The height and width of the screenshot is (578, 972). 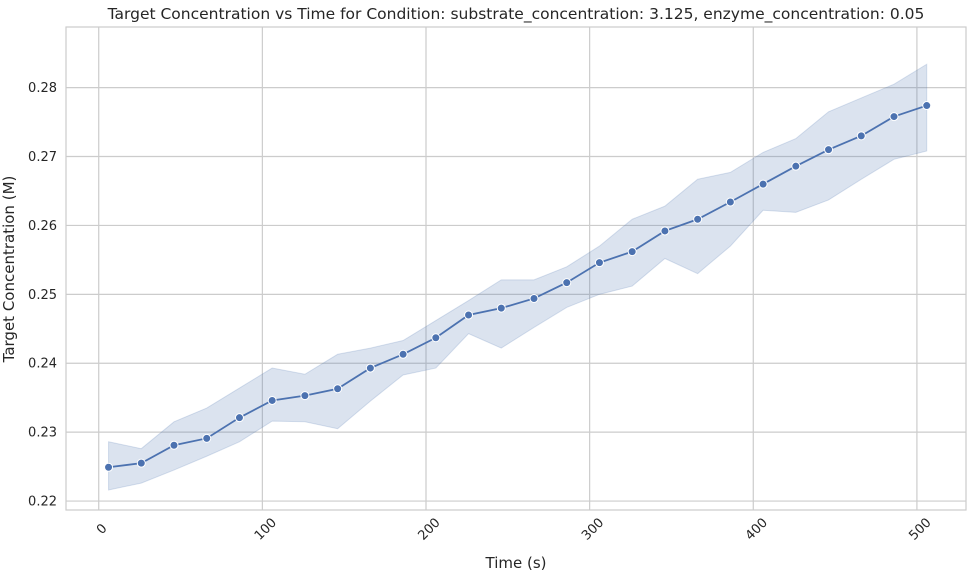 What do you see at coordinates (920, 529) in the screenshot?
I see `x-tick-label: 500` at bounding box center [920, 529].